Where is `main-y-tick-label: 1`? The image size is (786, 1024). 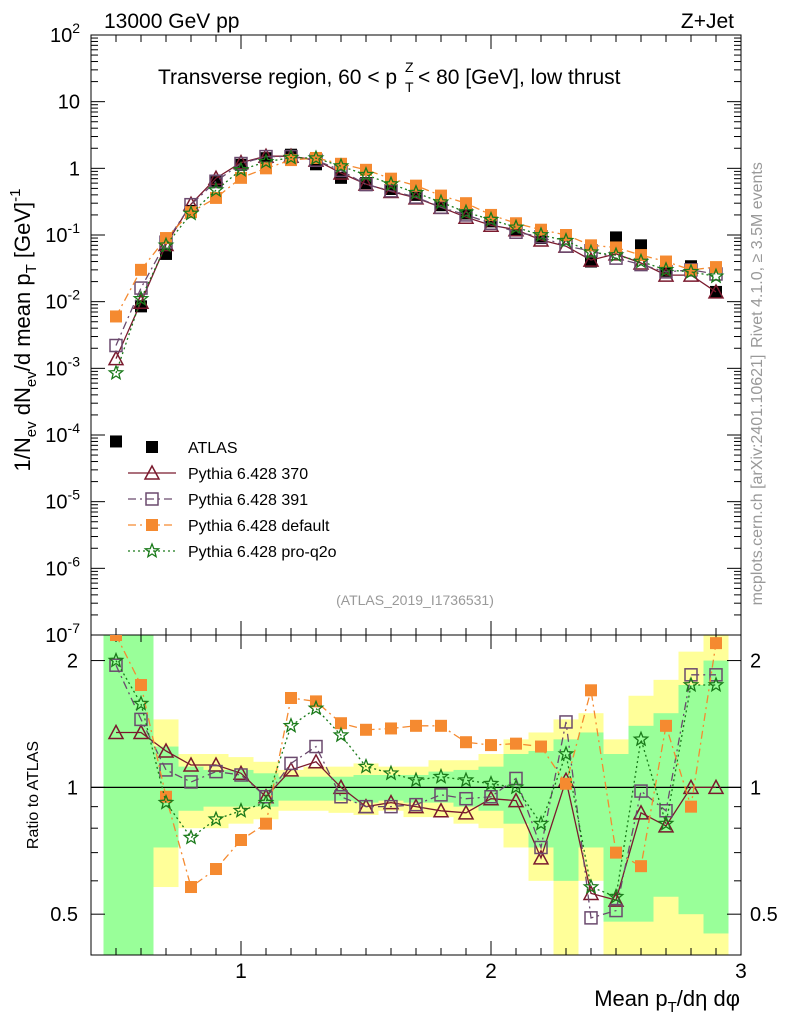
main-y-tick-label: 1 is located at coordinates (74, 169).